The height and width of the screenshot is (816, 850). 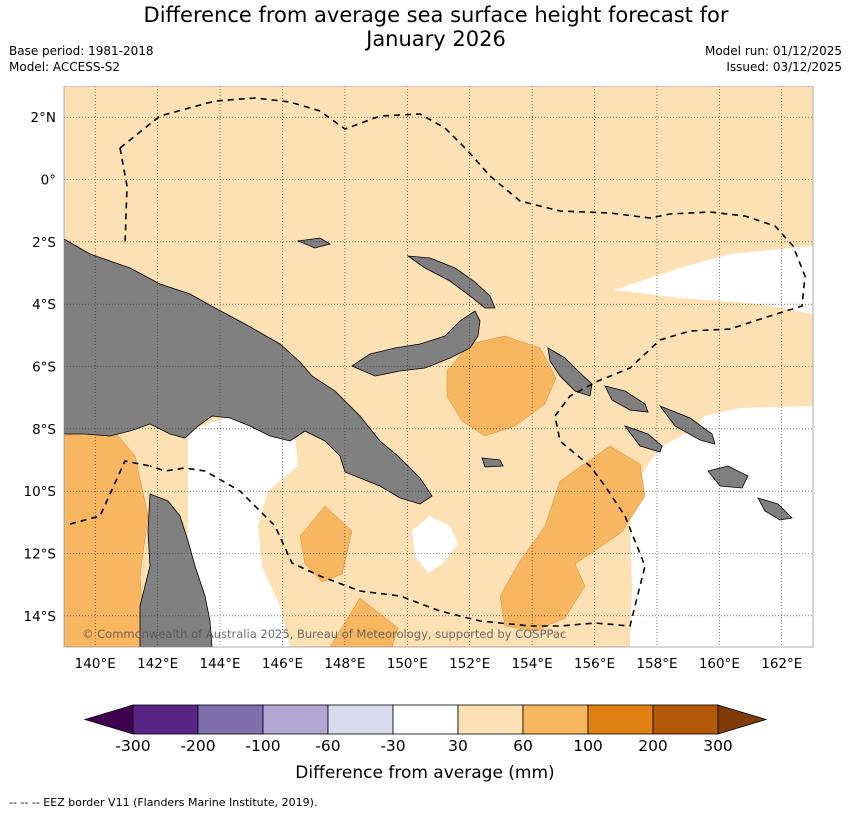 What do you see at coordinates (718, 746) in the screenshot?
I see `colorbar-tick: 300` at bounding box center [718, 746].